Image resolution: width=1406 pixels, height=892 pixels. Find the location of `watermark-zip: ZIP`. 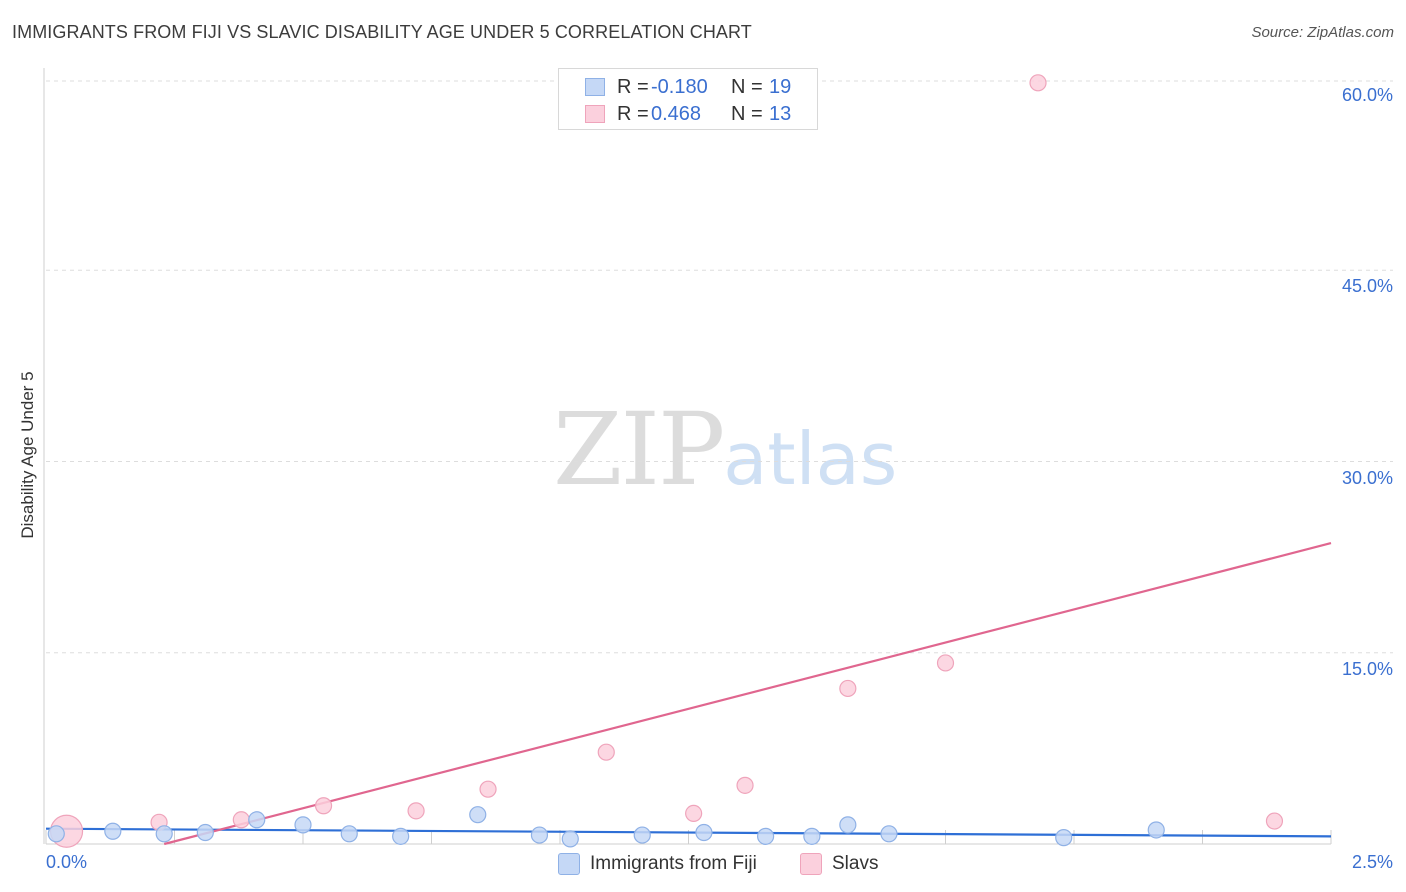

watermark-zip: ZIP is located at coordinates (639, 449).